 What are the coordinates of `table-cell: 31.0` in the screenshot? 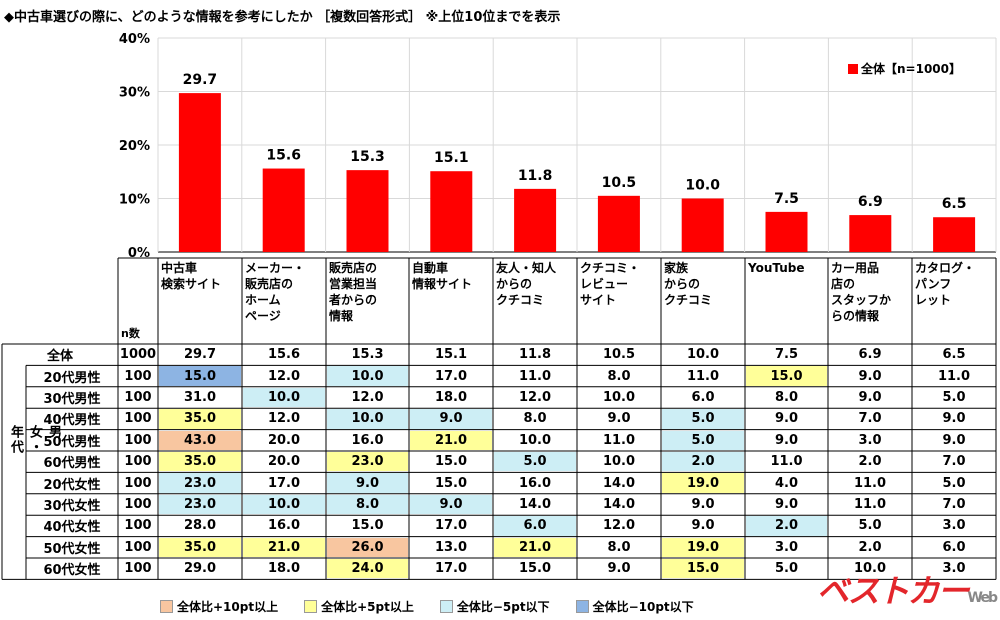 It's located at (200, 397).